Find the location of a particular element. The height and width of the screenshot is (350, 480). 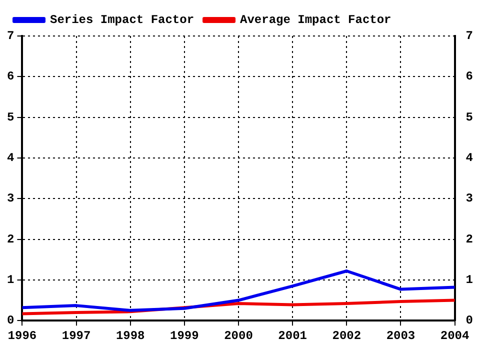

y2-tick-label: 3 is located at coordinates (469, 199).